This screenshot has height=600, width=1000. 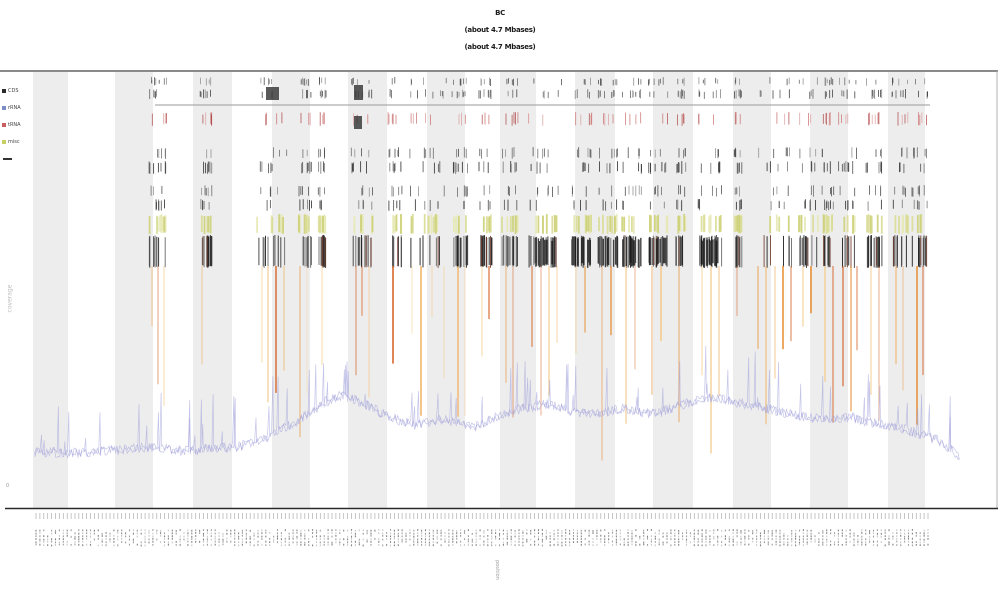 What do you see at coordinates (314, 107) in the screenshot?
I see `mini-labels` at bounding box center [314, 107].